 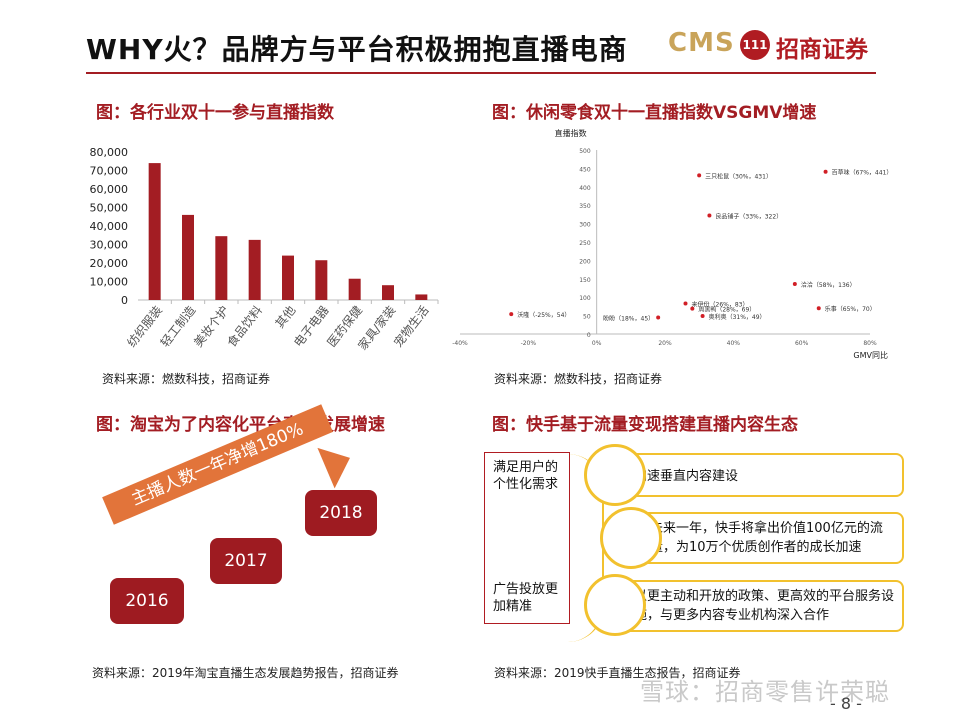 I want to click on initiative-vertical-content: 加速垂直内容建设, so click(x=757, y=475).